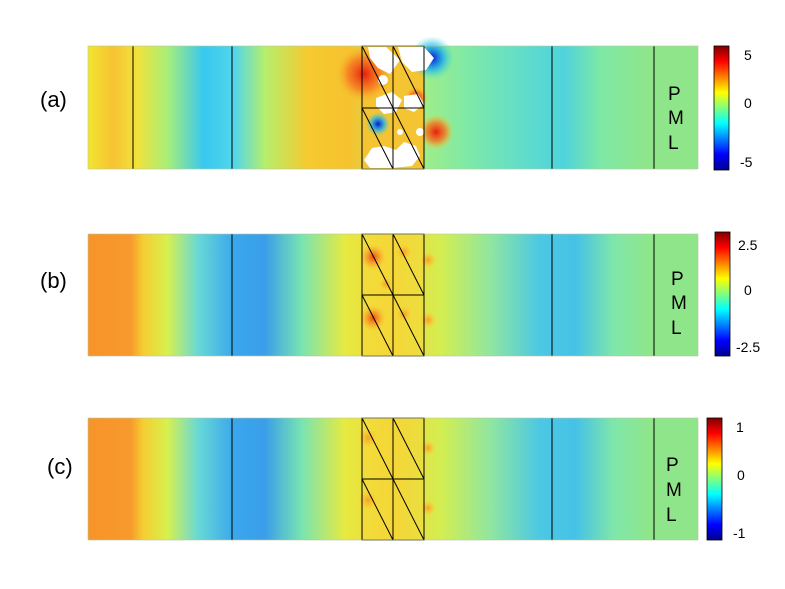 This screenshot has height=589, width=785. Describe the element at coordinates (737, 294) in the screenshot. I see `colorbar: 2.5 0 -2.5` at that location.